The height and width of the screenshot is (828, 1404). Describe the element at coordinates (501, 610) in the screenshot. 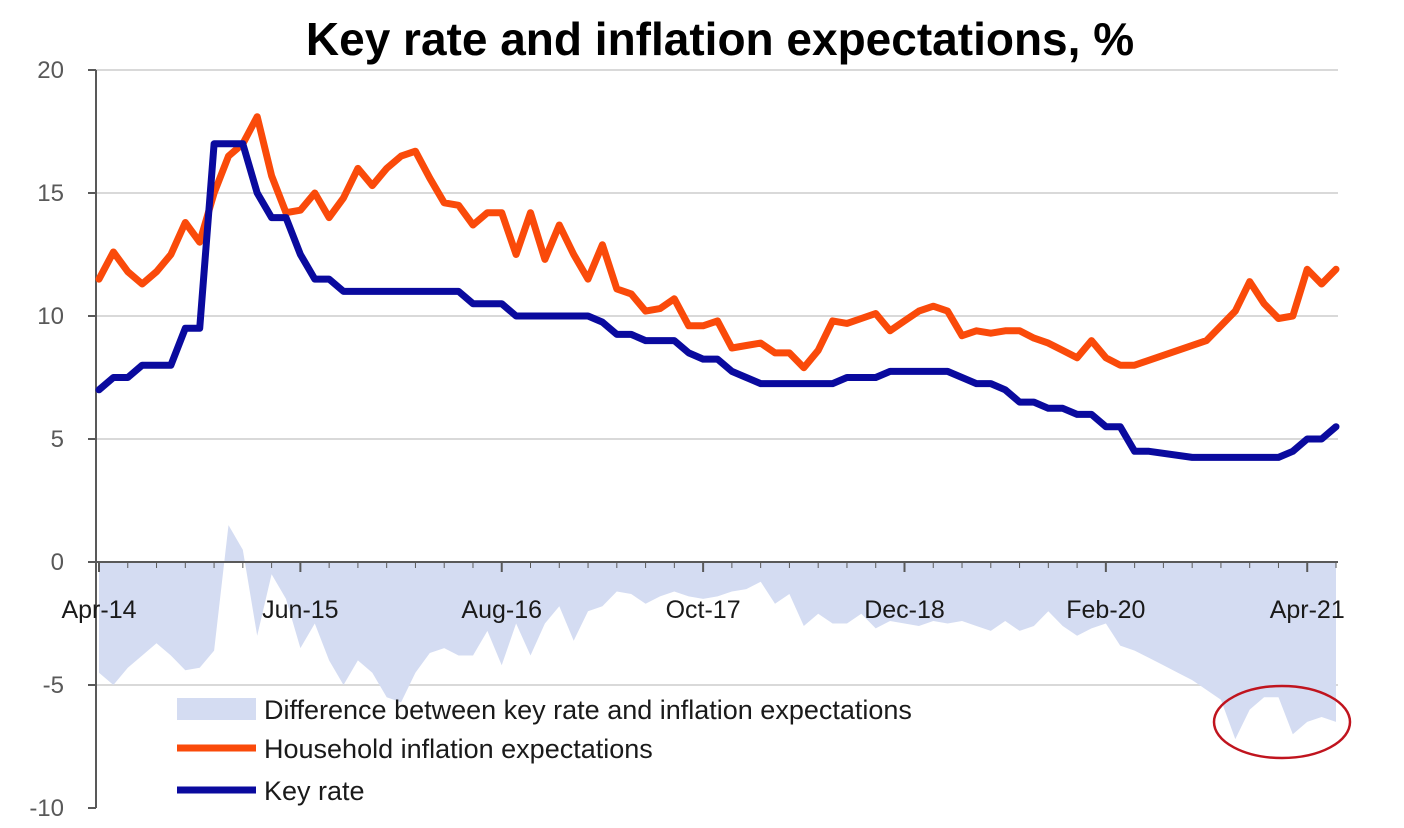

I see `x-tick-label: Aug-16` at that location.